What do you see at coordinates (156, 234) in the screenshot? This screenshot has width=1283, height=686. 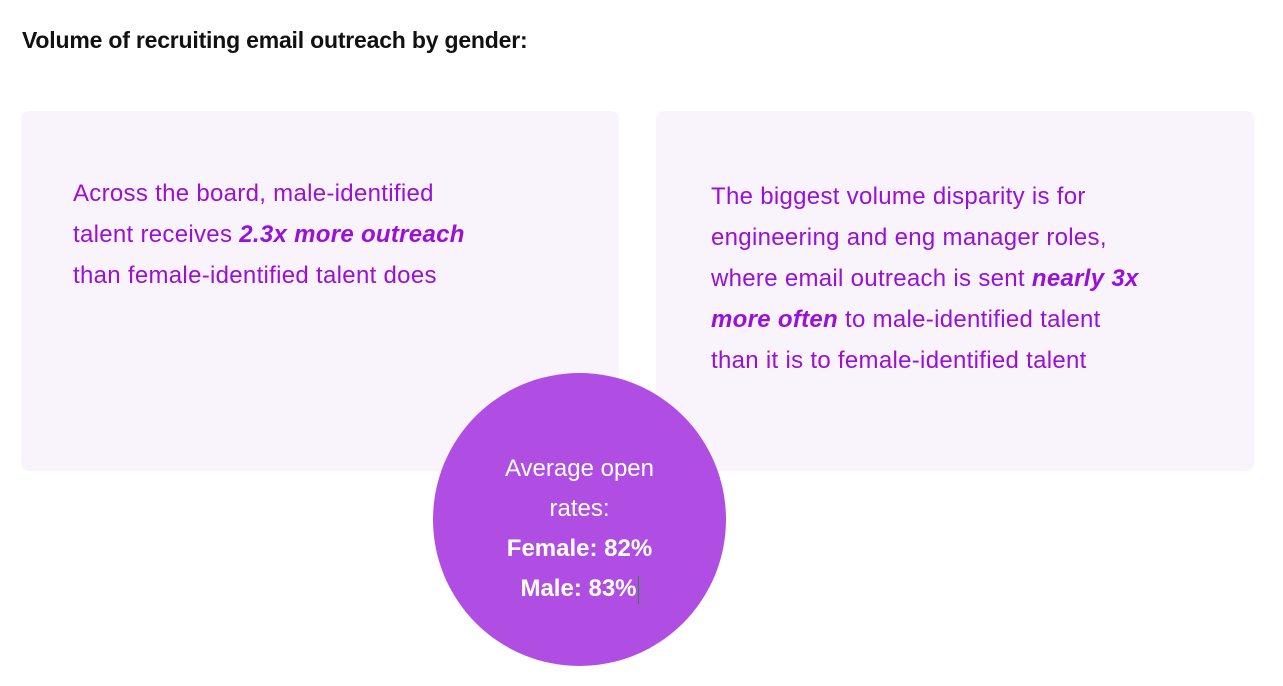 I see `text-span: talent receives` at bounding box center [156, 234].